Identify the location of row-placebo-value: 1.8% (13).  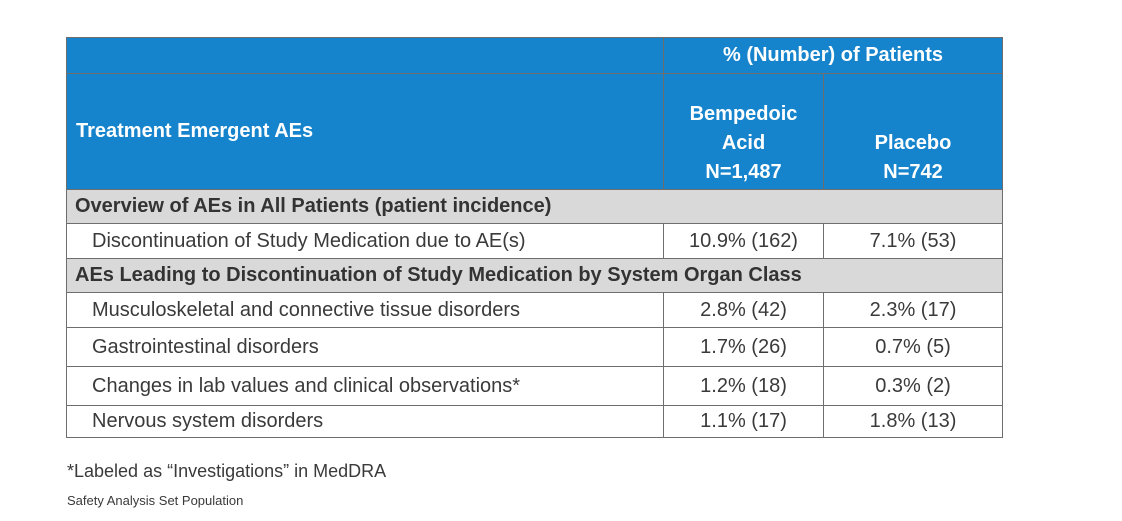
(913, 421).